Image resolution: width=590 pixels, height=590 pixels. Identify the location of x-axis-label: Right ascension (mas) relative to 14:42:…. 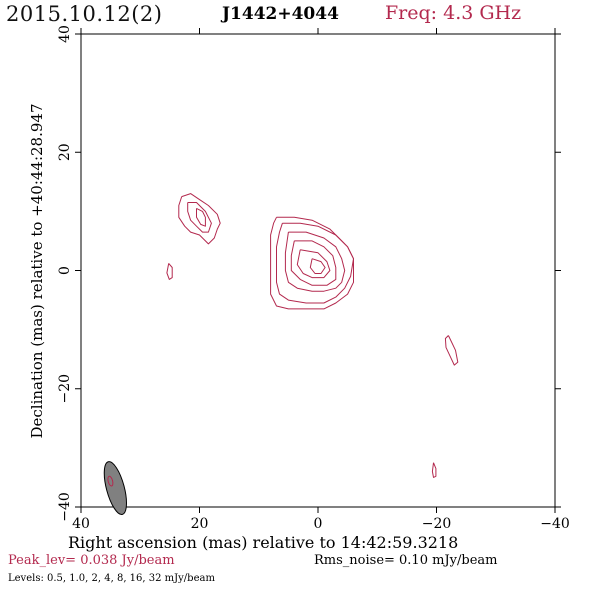
(263, 542).